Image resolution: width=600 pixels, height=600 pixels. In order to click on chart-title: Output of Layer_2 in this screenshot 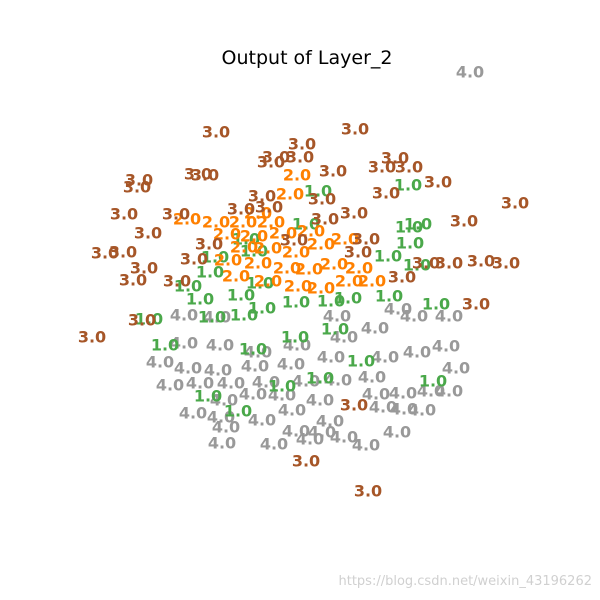, I will do `click(307, 58)`.